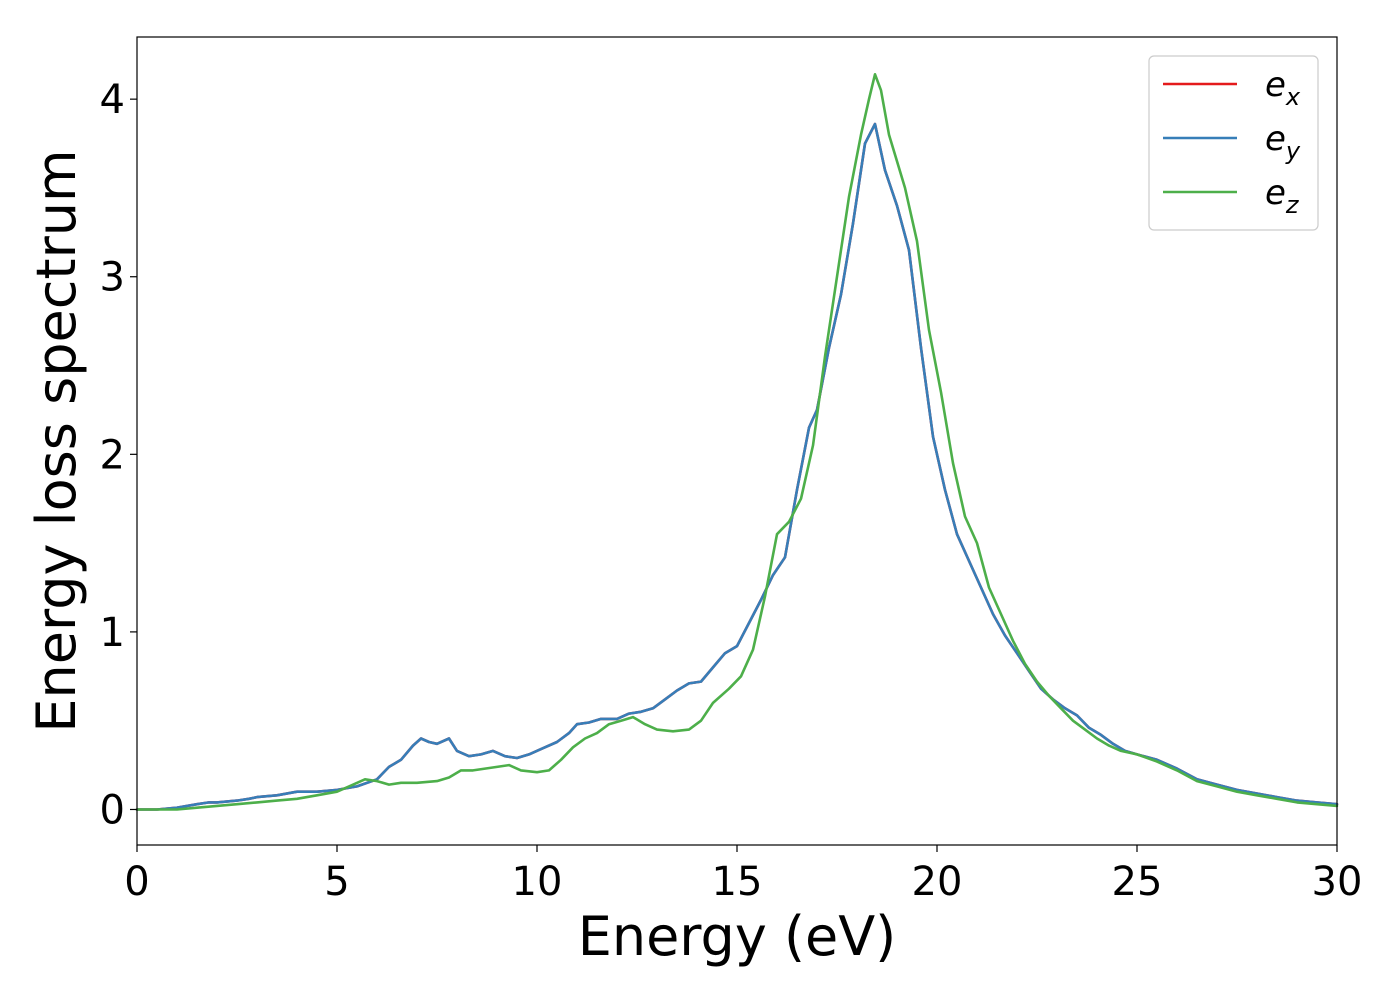 This screenshot has width=1400, height=1000. I want to click on x-tick-label: 20, so click(937, 882).